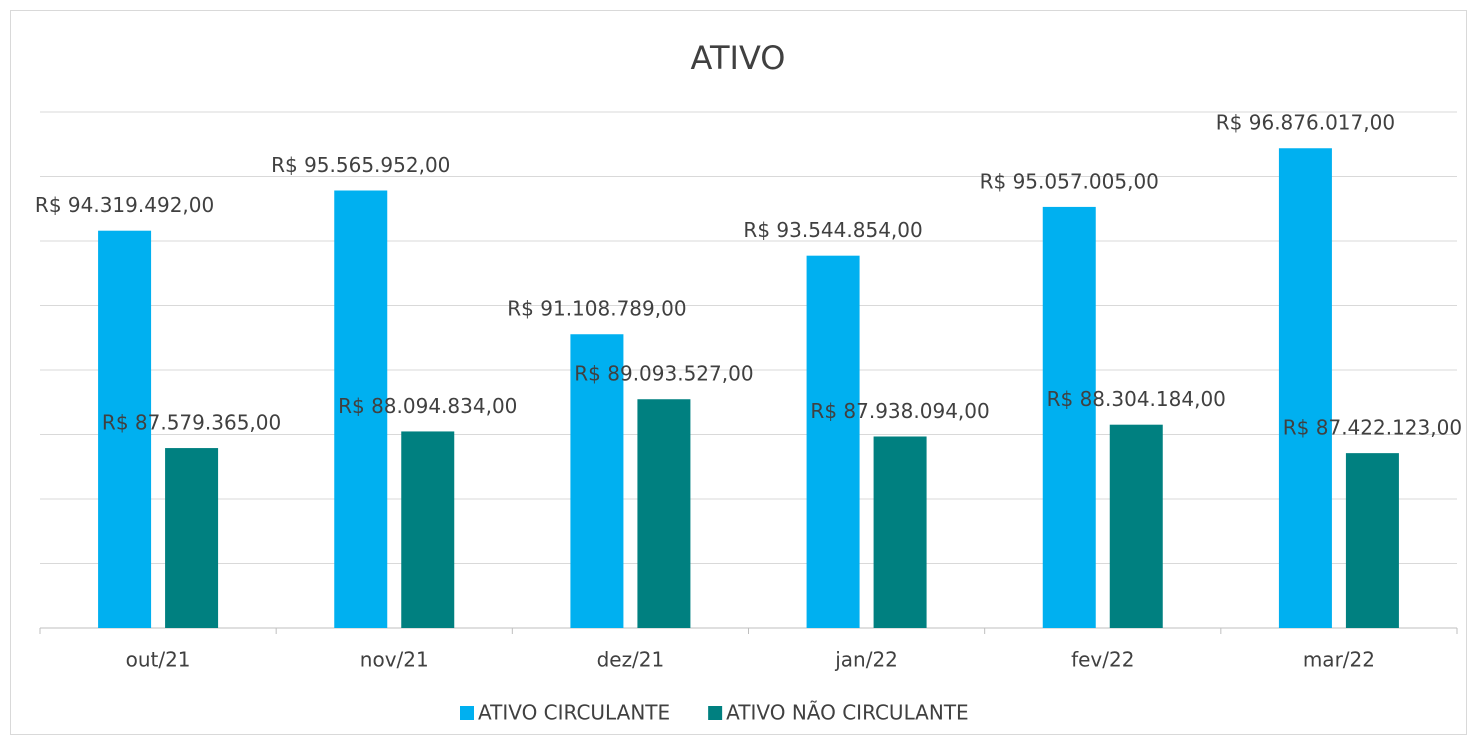  Describe the element at coordinates (832, 230) in the screenshot. I see `data-label: R$ 93.544.854,00` at that location.